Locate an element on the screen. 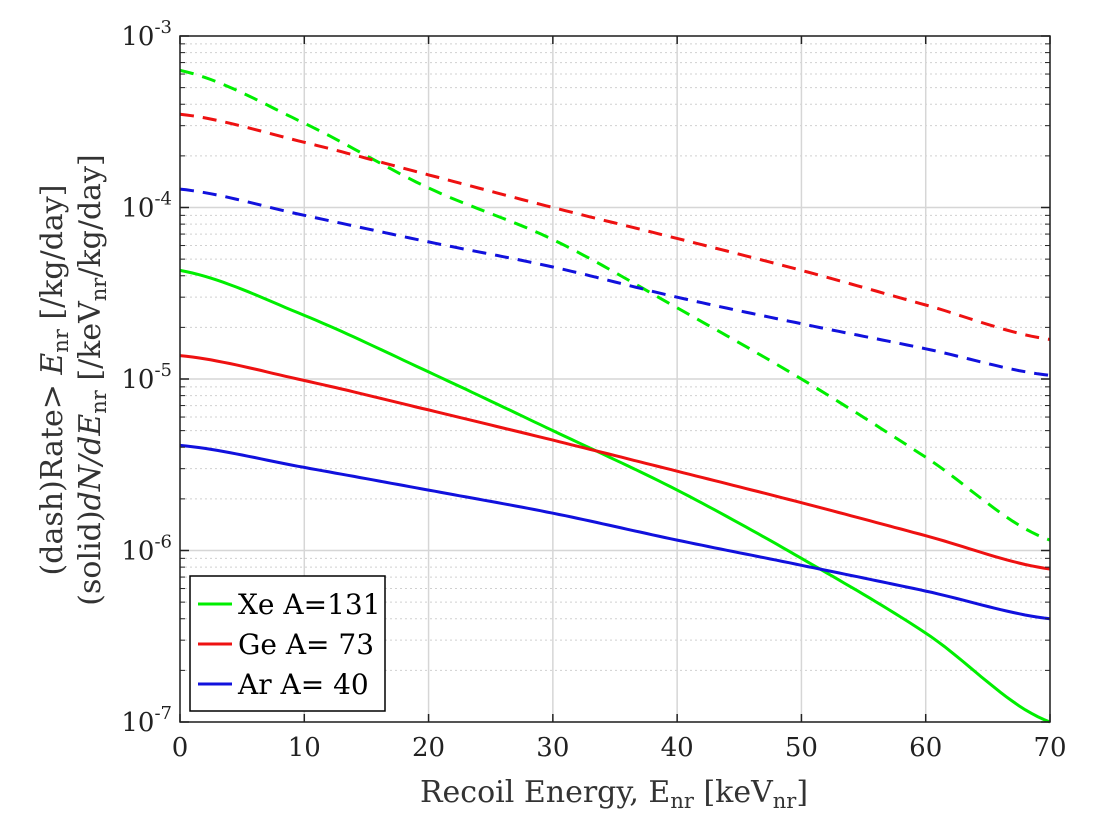 The height and width of the screenshot is (823, 1093). legend-entries: Xe A=131 Ge A= 73 Ar A= 40 is located at coordinates (289, 644).